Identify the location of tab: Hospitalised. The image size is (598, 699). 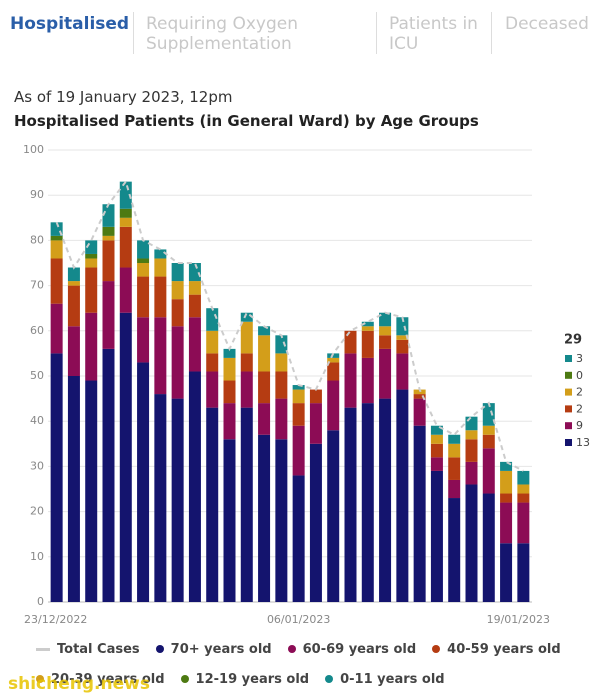
(70, 24).